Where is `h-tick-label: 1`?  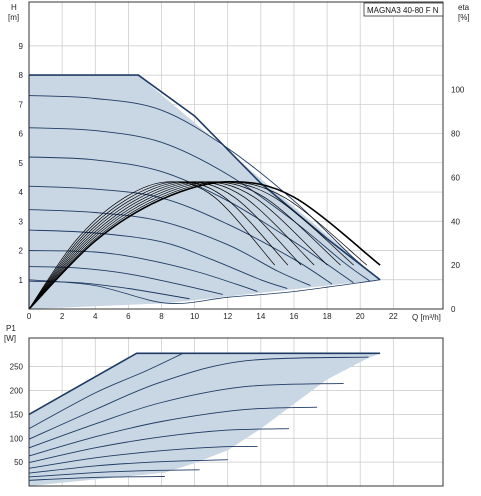 h-tick-label: 1 is located at coordinates (21, 280).